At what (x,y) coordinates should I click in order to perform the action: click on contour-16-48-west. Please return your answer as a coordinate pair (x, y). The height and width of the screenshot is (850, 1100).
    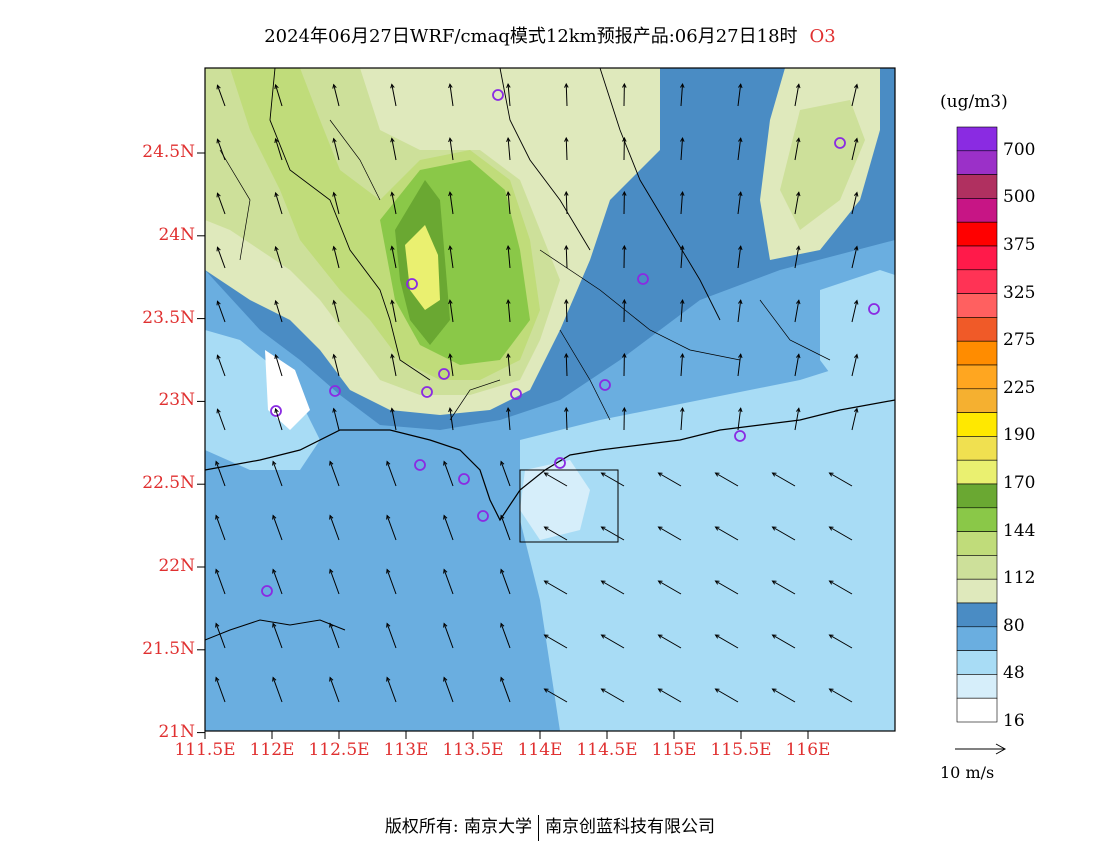
    Looking at the image, I should click on (262, 400).